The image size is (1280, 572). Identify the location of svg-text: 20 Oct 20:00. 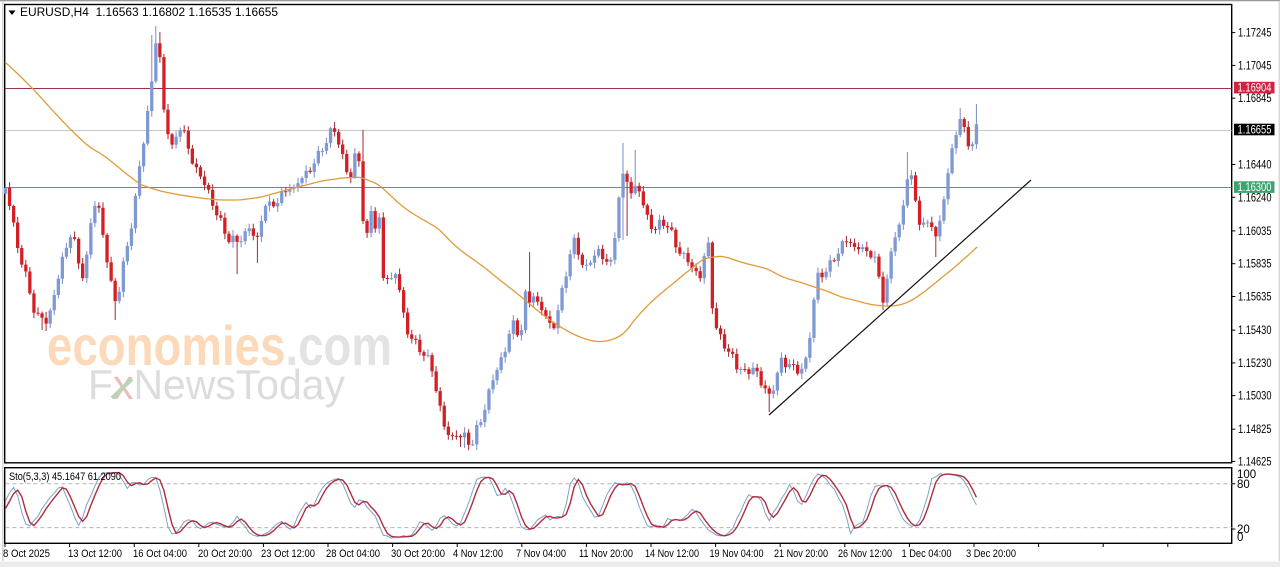
(225, 554).